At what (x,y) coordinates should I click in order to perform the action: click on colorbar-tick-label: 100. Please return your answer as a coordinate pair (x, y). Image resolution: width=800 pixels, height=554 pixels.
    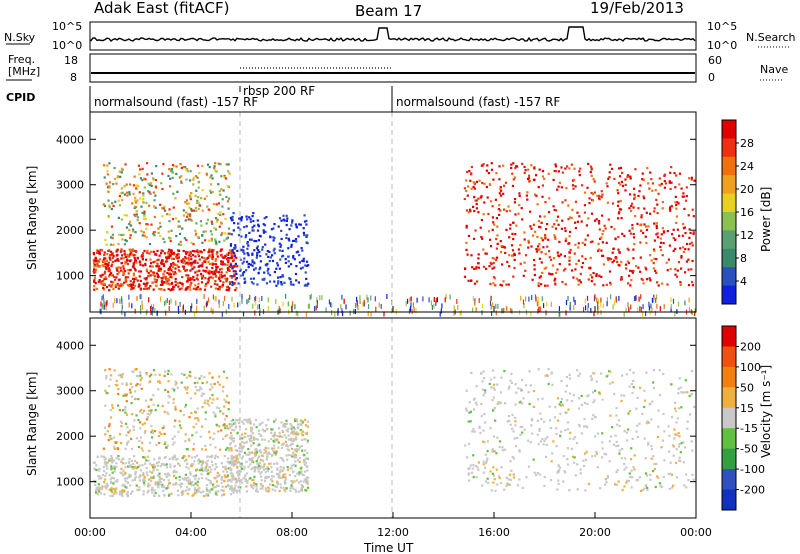
    Looking at the image, I should click on (750, 367).